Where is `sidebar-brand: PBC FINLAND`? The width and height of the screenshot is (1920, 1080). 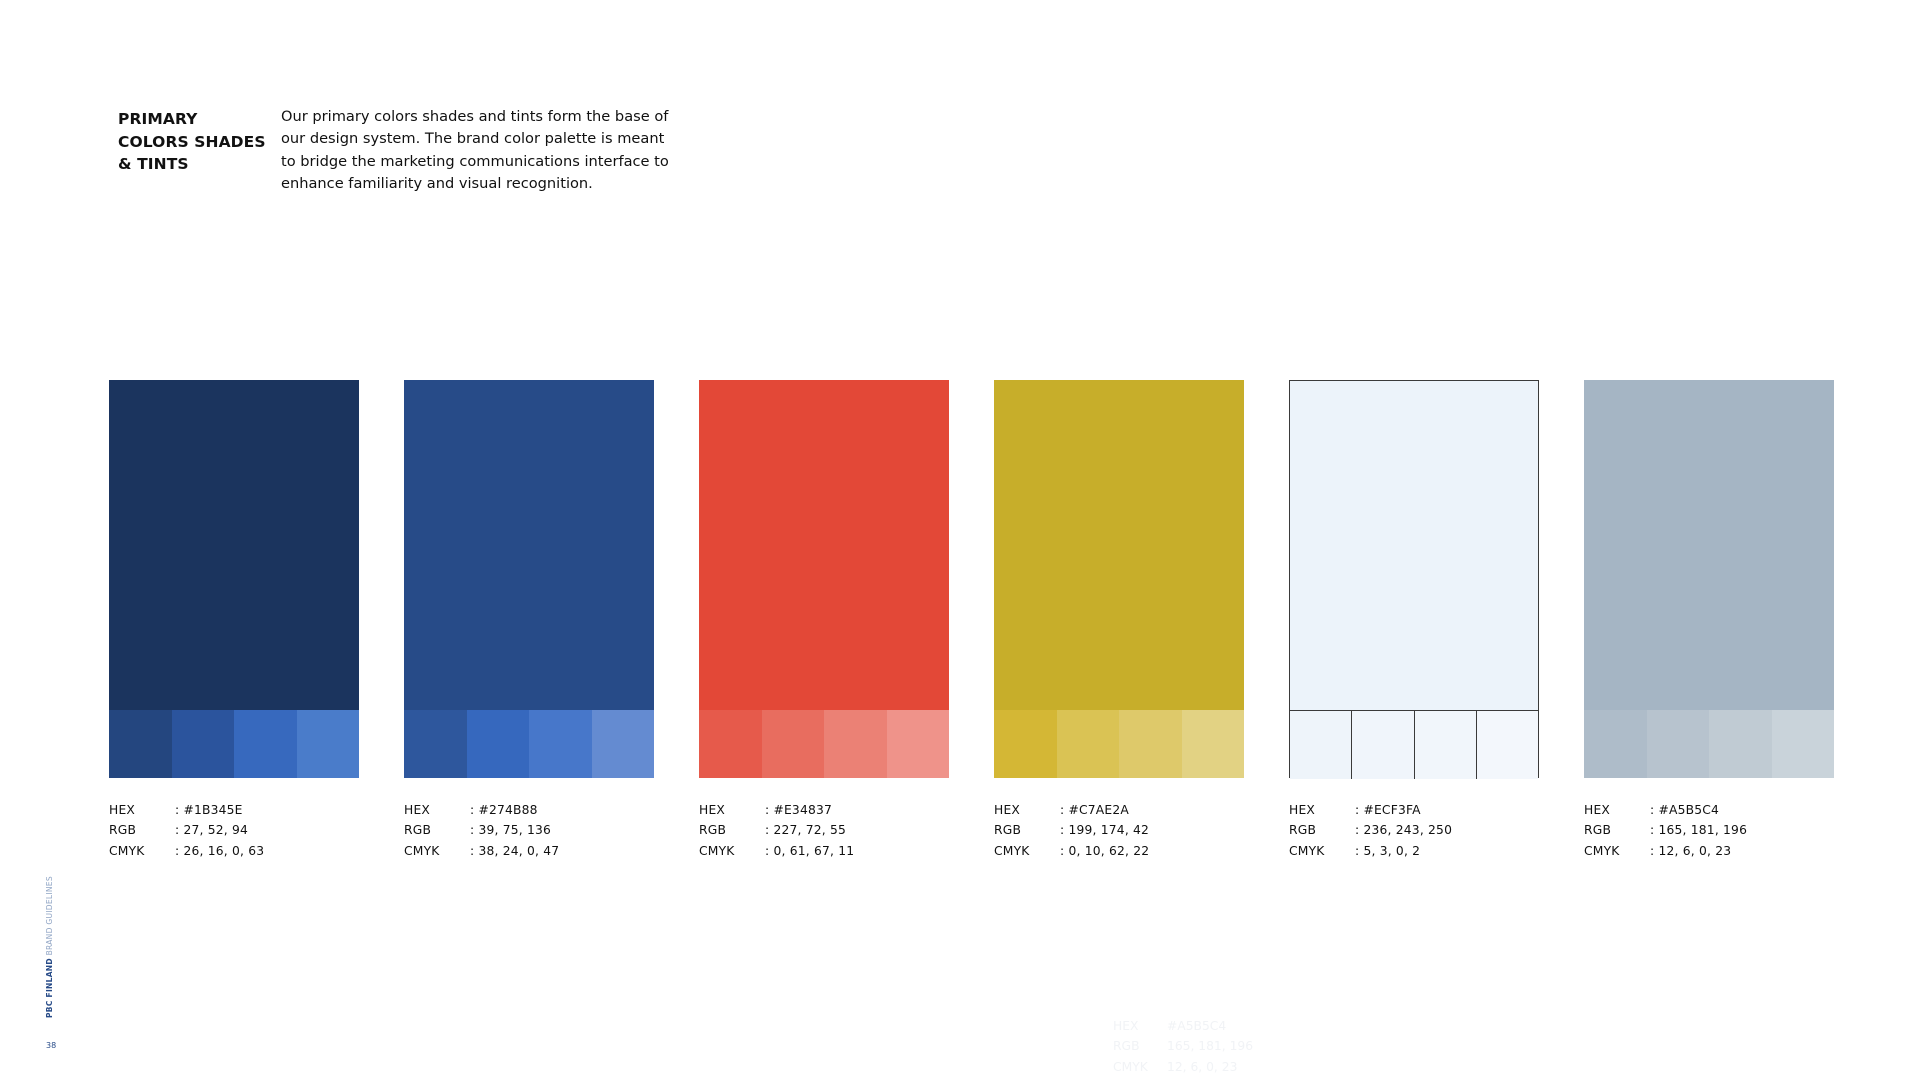
sidebar-brand: PBC FINLAND is located at coordinates (49, 988).